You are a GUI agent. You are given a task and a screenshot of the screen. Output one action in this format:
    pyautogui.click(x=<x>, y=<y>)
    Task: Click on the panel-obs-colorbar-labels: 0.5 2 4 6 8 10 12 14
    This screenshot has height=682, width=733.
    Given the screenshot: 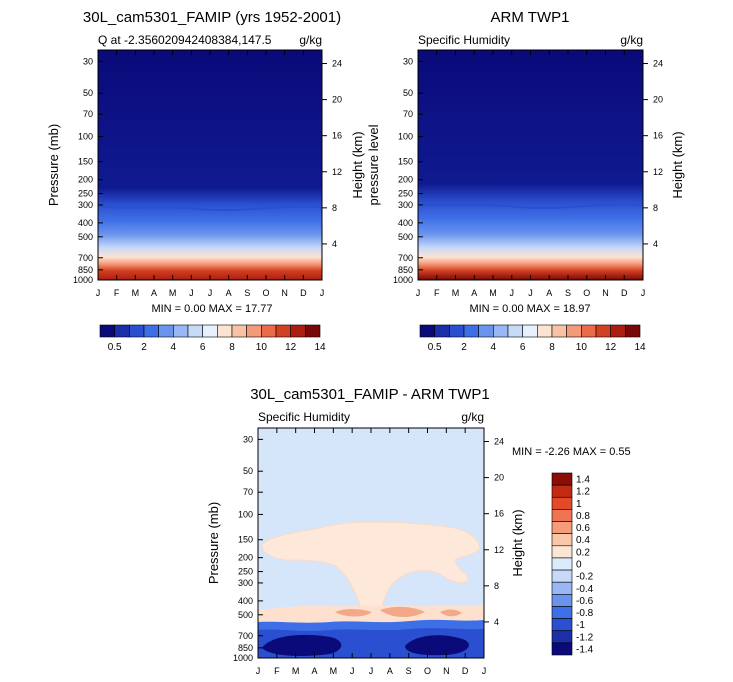 What is the action you would take?
    pyautogui.click(x=537, y=347)
    